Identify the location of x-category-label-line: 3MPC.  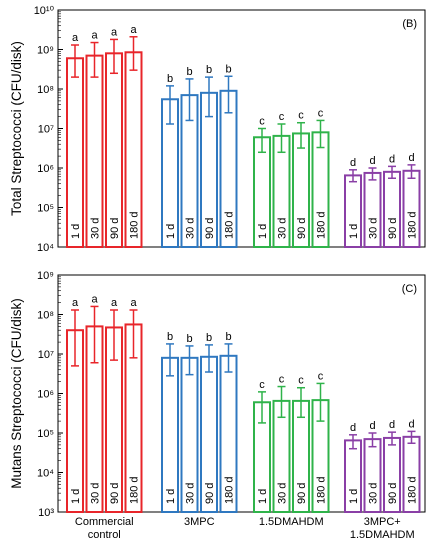
(199, 522).